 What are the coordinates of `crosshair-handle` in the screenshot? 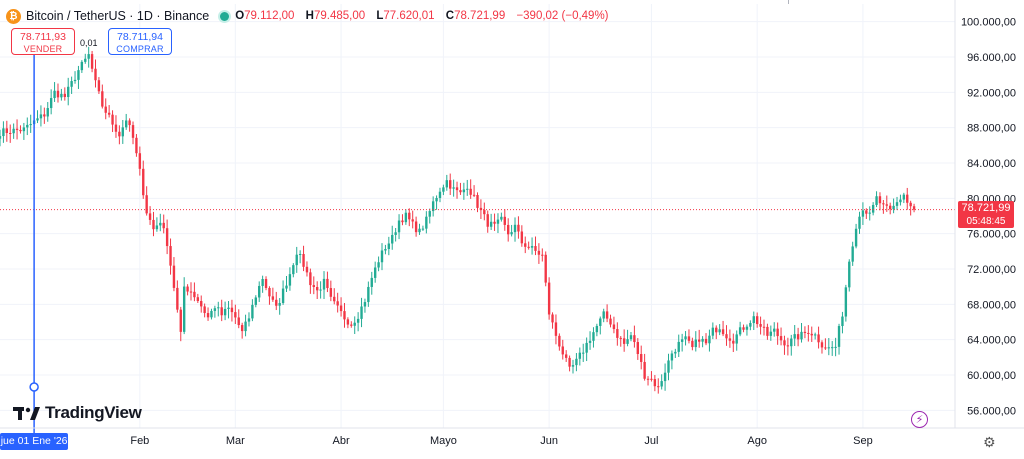 It's located at (34, 387).